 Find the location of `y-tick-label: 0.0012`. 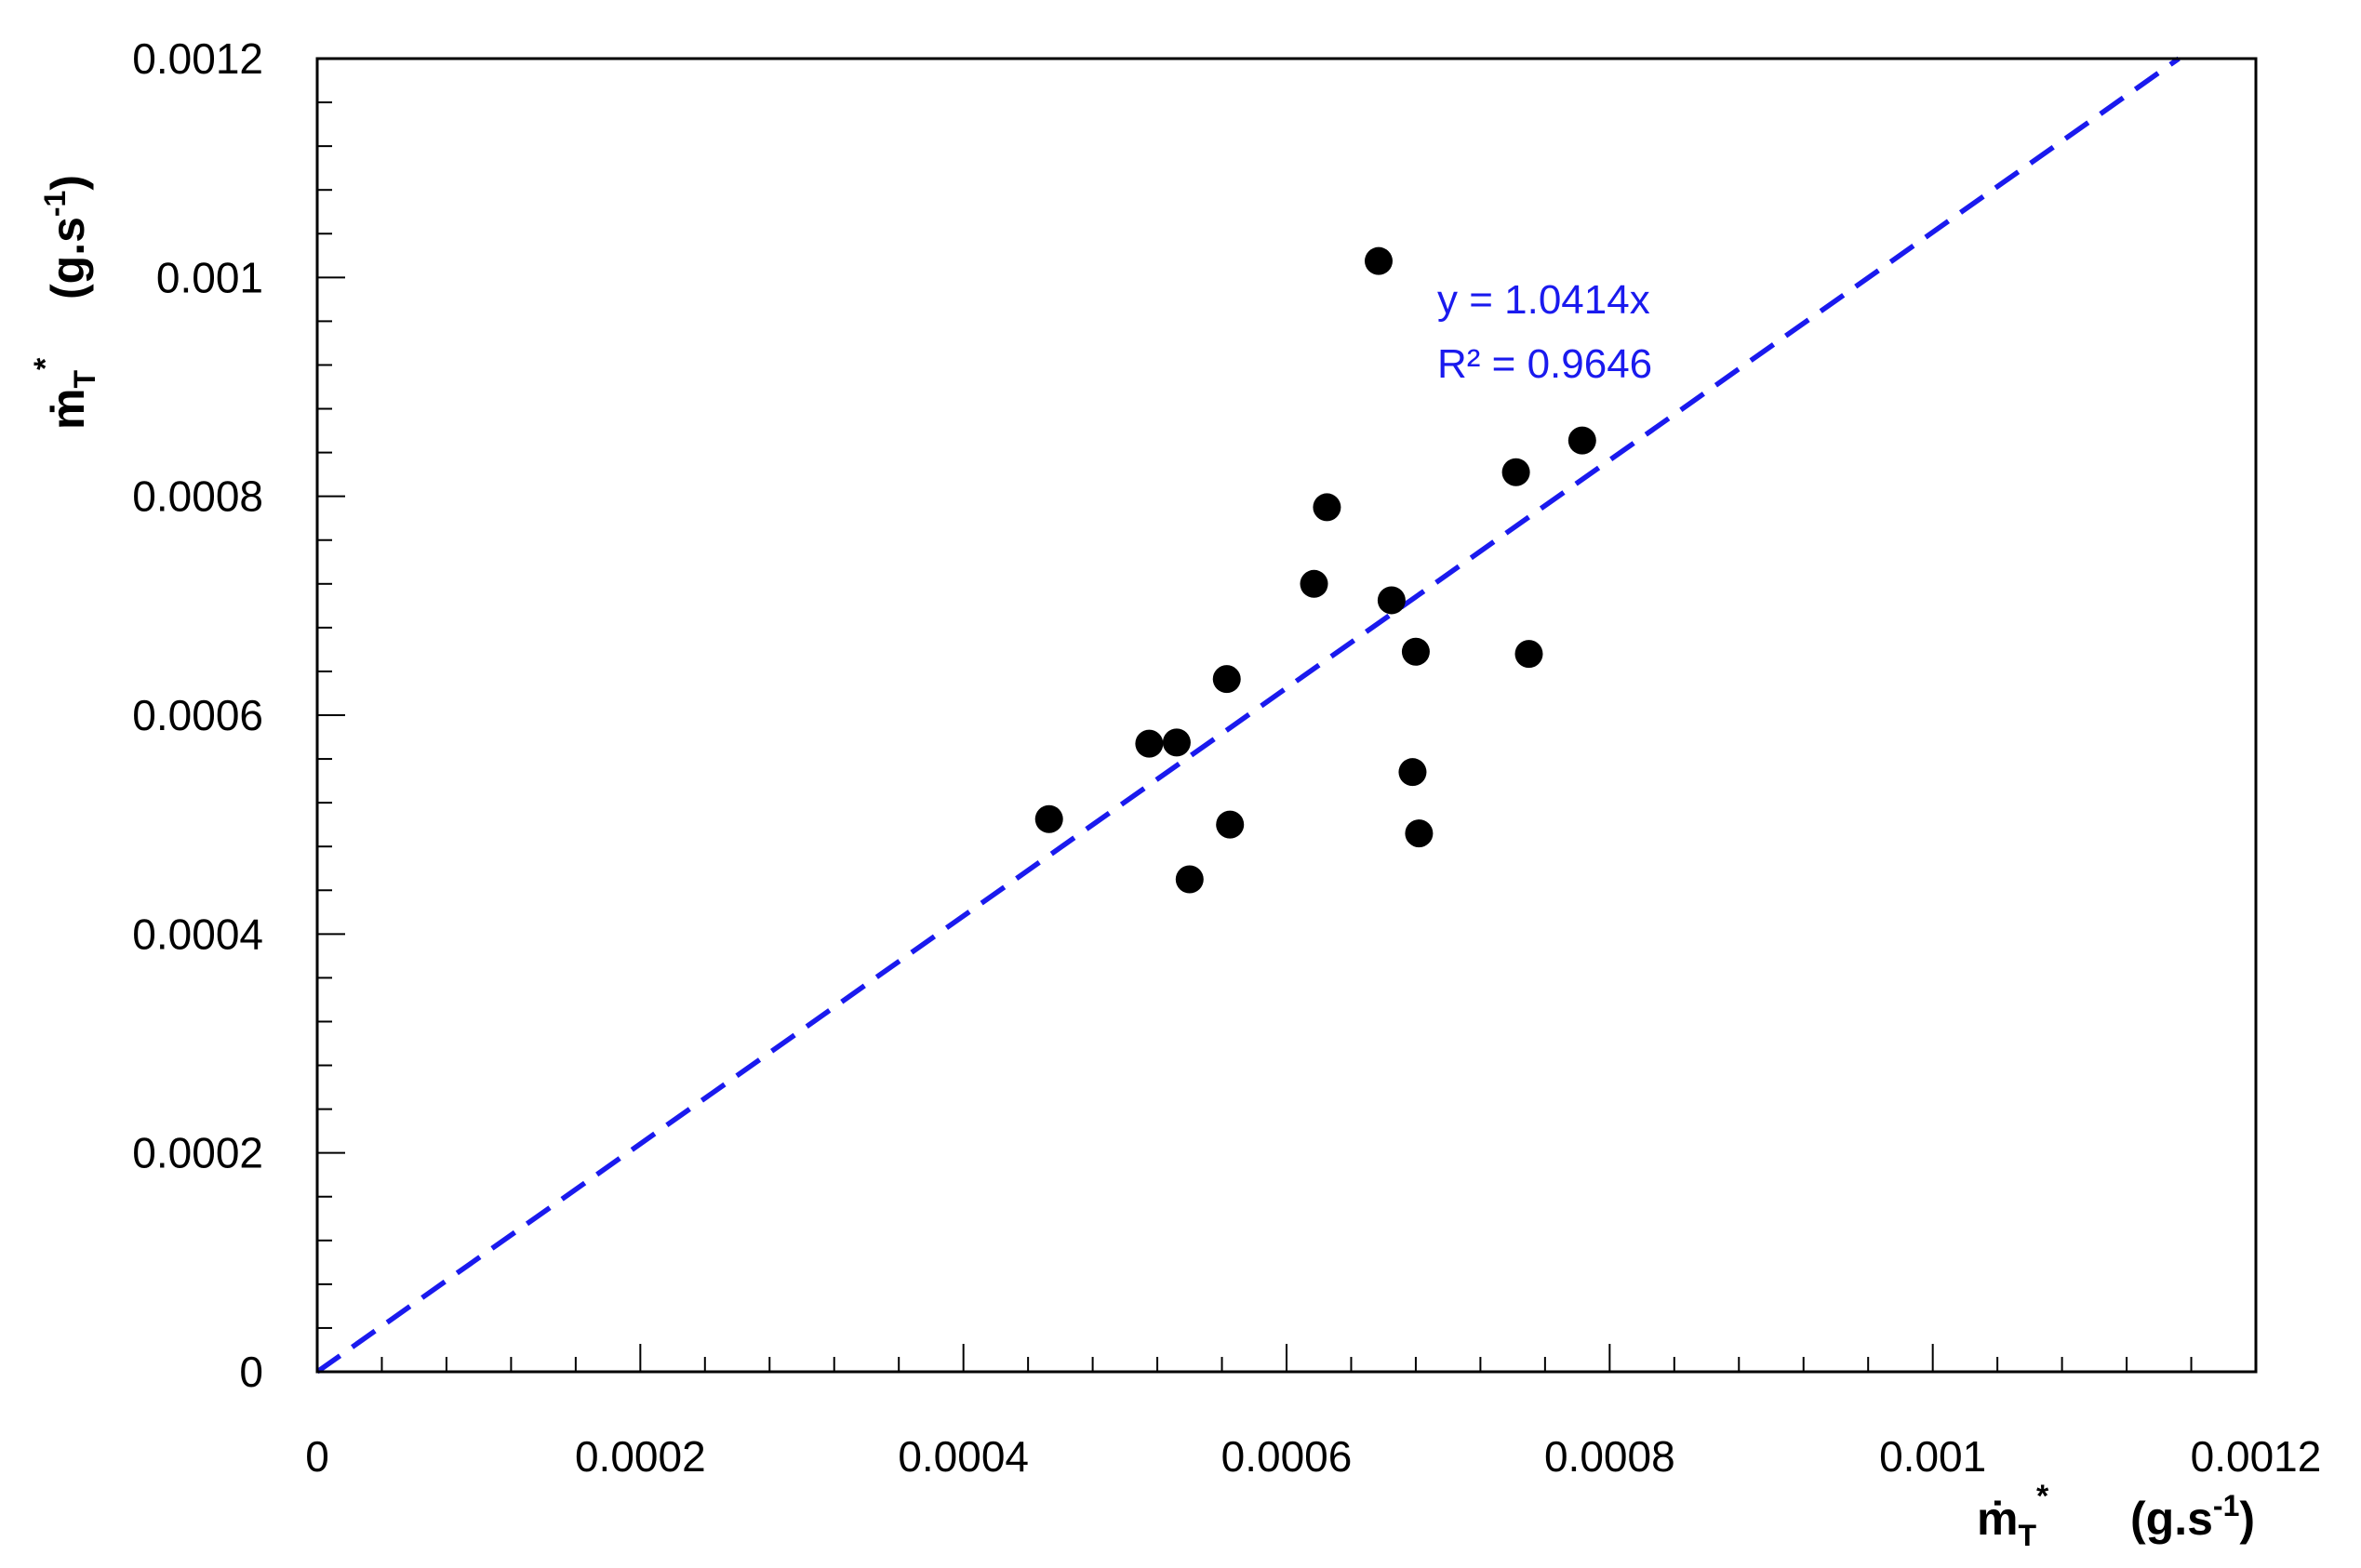

y-tick-label: 0.0012 is located at coordinates (197, 58).